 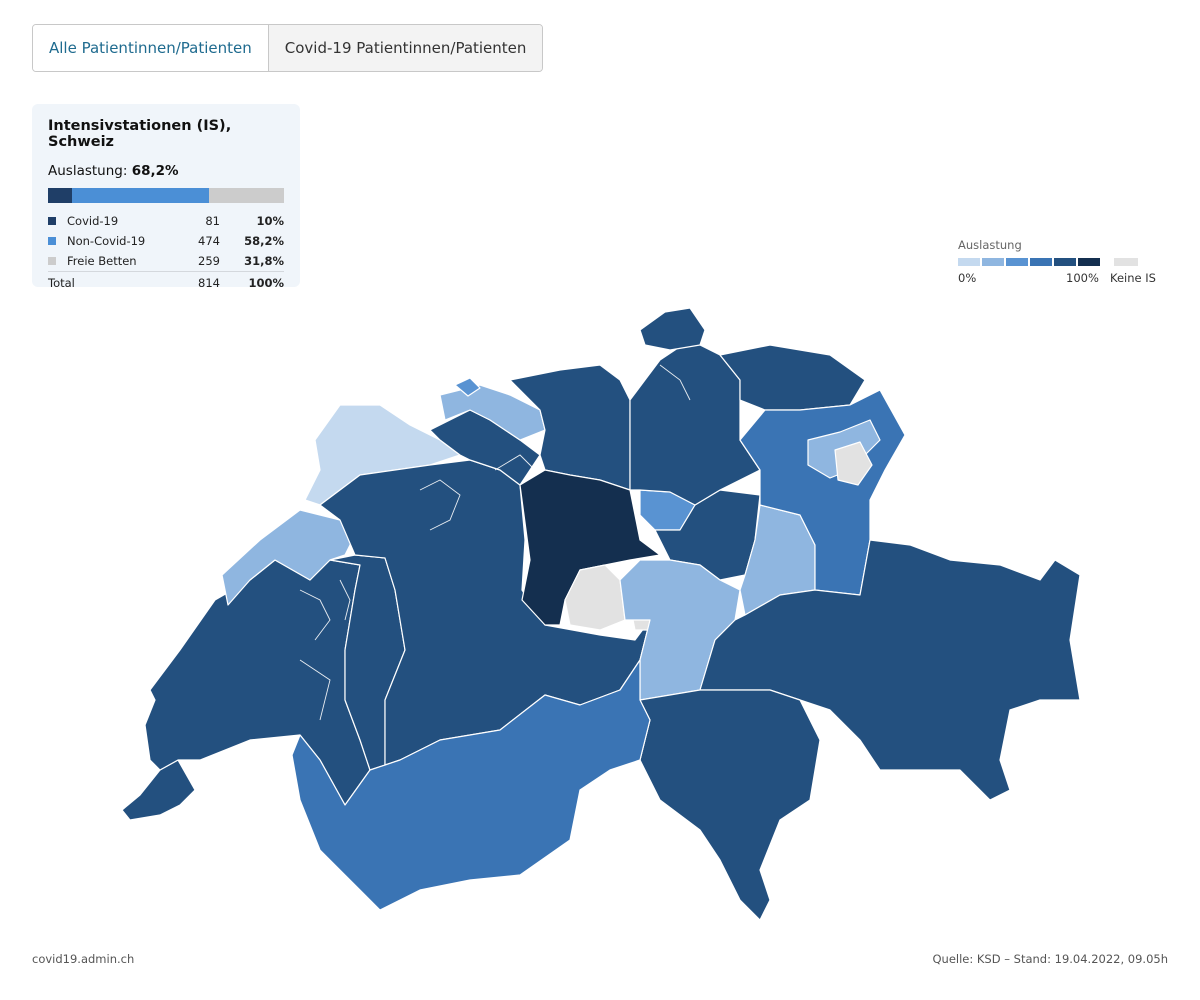 I want to click on canton-neuchatel, so click(x=288, y=557).